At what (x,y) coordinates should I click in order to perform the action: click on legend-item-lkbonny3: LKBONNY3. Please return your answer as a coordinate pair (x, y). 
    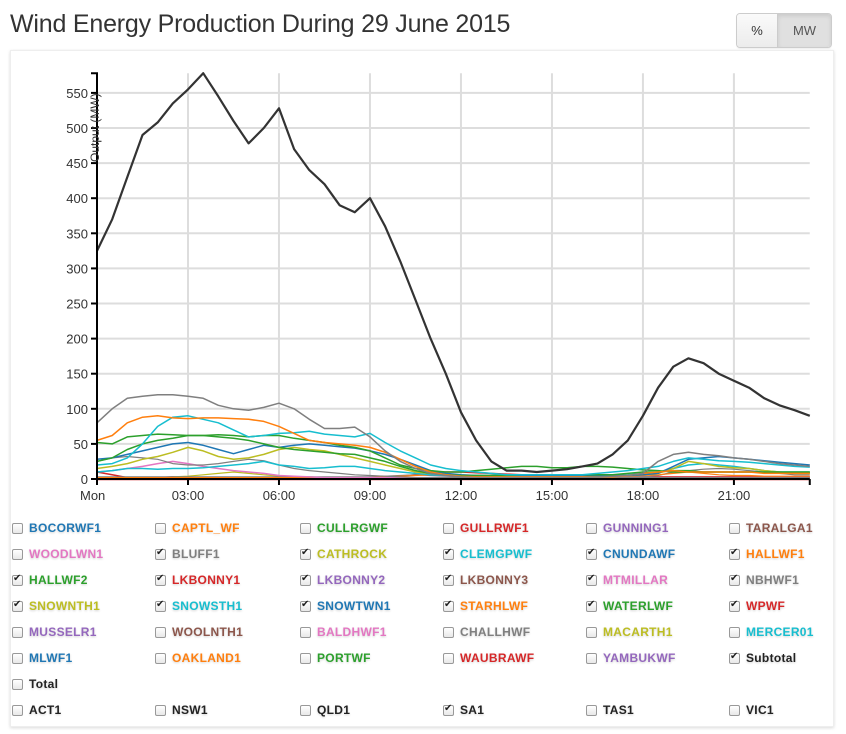
    Looking at the image, I should click on (485, 580).